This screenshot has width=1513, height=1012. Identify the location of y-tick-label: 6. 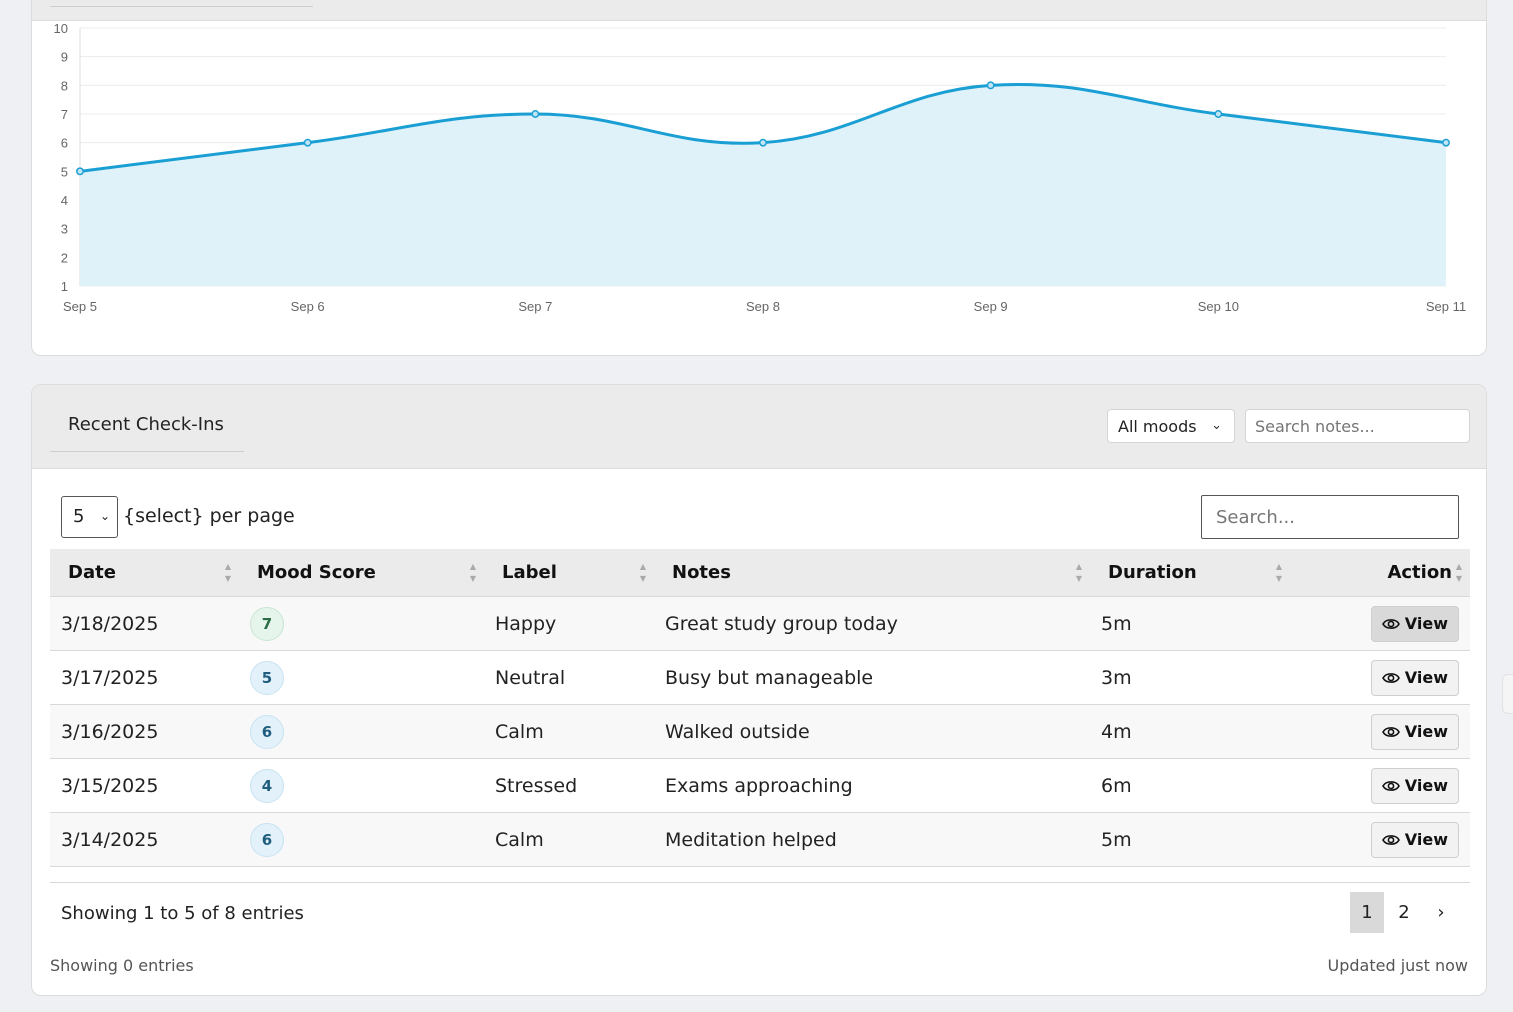
(64, 143).